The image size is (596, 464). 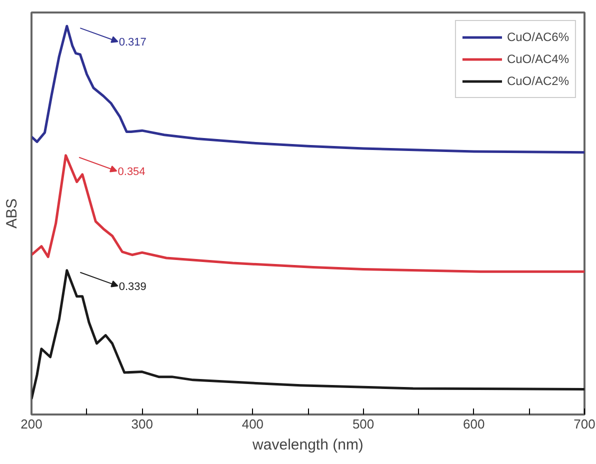 What do you see at coordinates (363, 424) in the screenshot?
I see `x-tick-label: 500` at bounding box center [363, 424].